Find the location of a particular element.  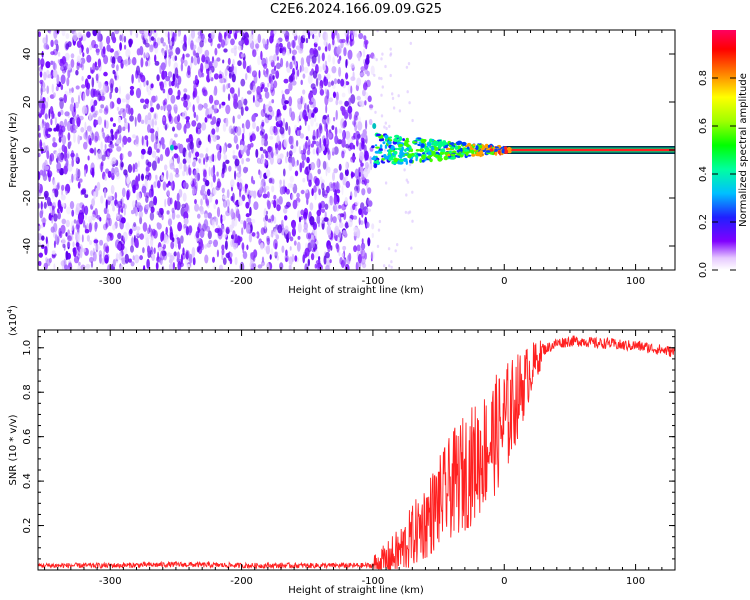

x-tick-label: 100 is located at coordinates (635, 281).